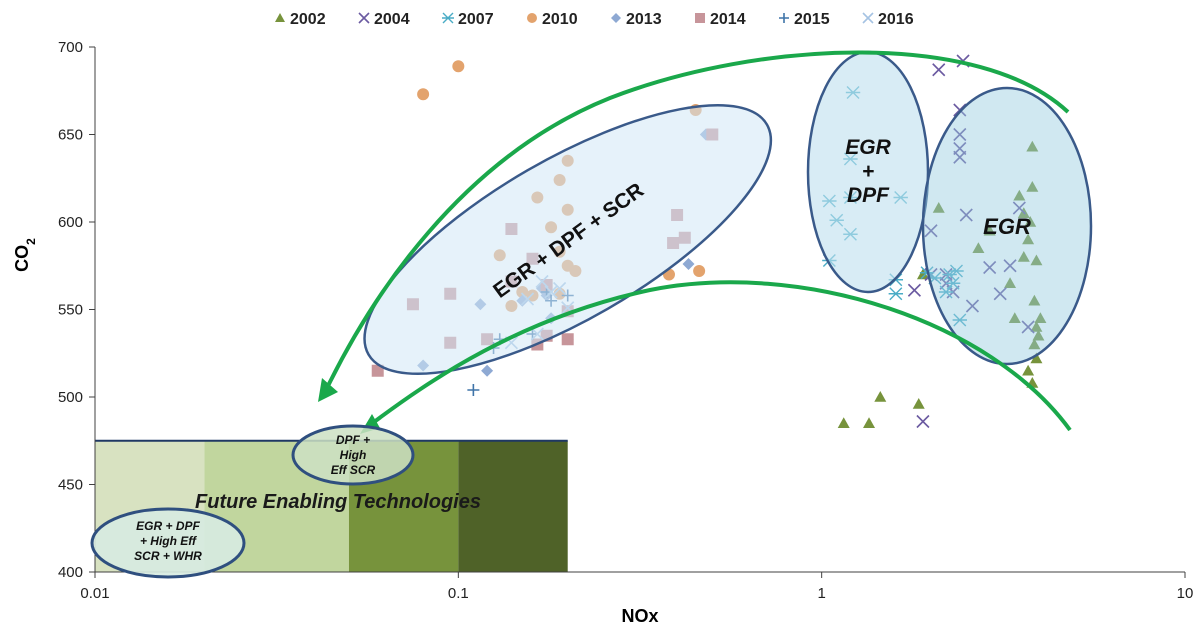 Image resolution: width=1200 pixels, height=627 pixels. Describe the element at coordinates (168, 556) in the screenshot. I see `callout-label: SCR + WHR` at that location.